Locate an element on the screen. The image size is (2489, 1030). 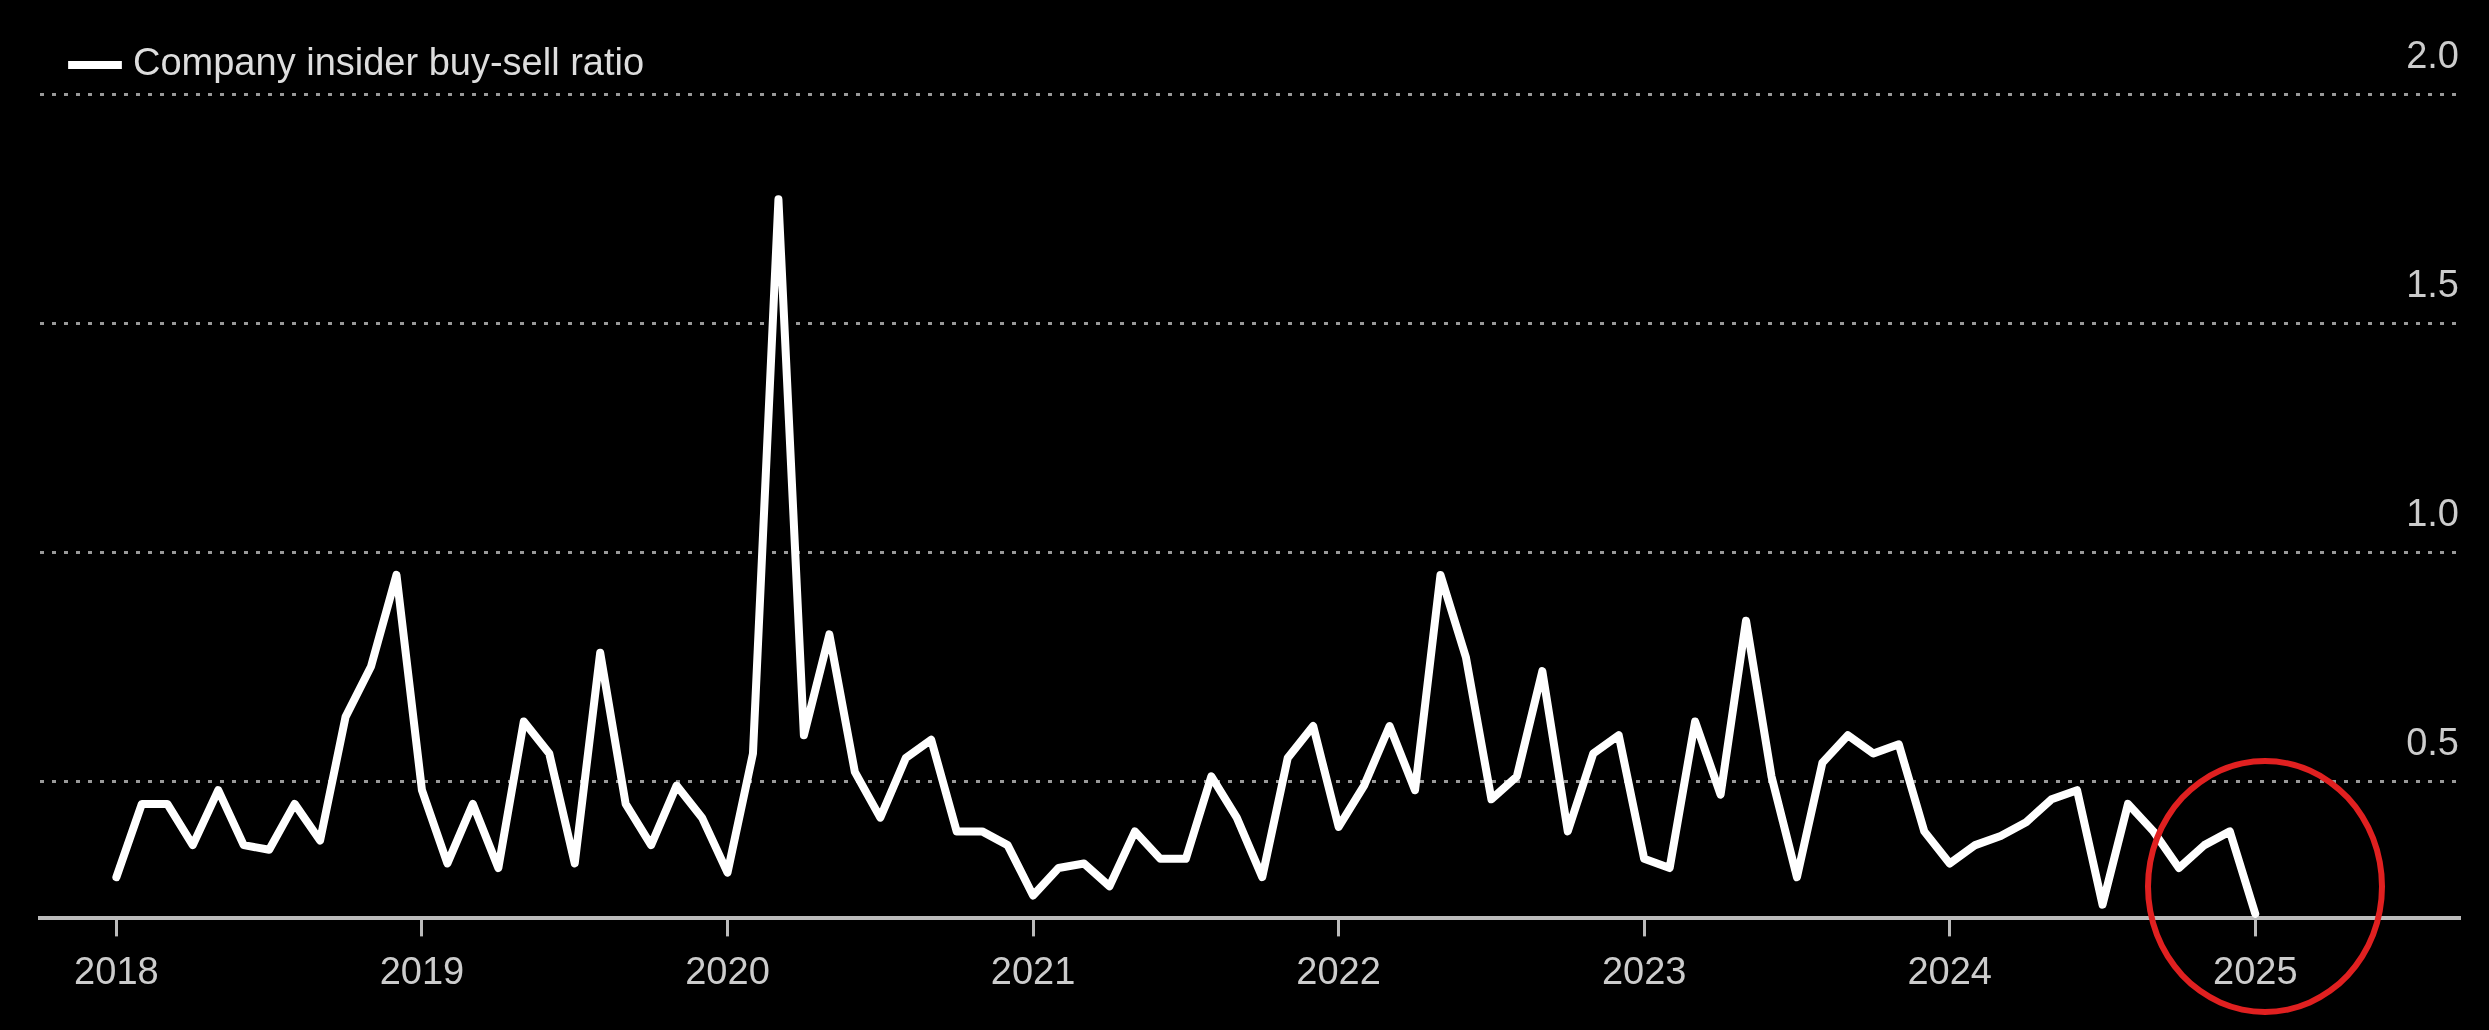
y-tick-label: 0.5 is located at coordinates (2432, 742).